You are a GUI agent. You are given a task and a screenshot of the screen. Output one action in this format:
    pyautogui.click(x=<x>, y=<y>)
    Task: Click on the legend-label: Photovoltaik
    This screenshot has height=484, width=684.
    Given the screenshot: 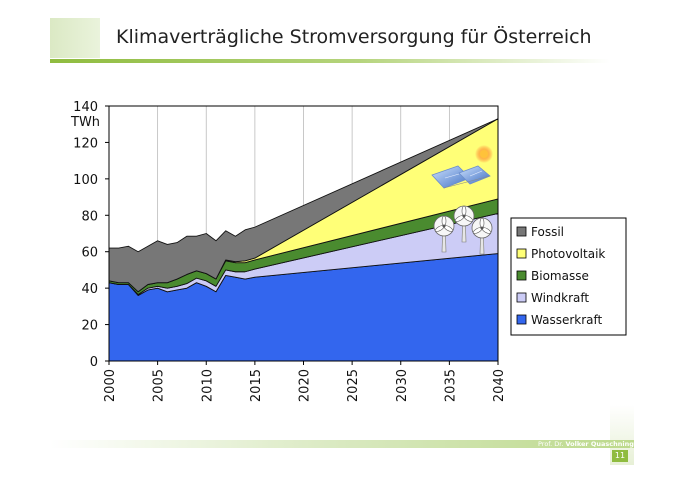 What is the action you would take?
    pyautogui.click(x=568, y=254)
    